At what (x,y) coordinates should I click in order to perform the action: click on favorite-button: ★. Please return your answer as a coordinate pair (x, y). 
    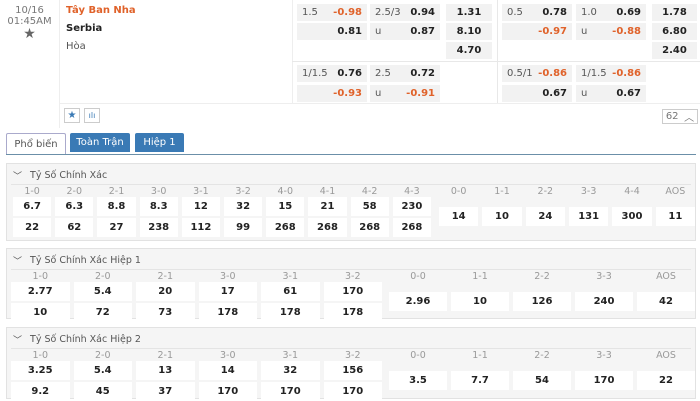
    Looking at the image, I should click on (72, 115).